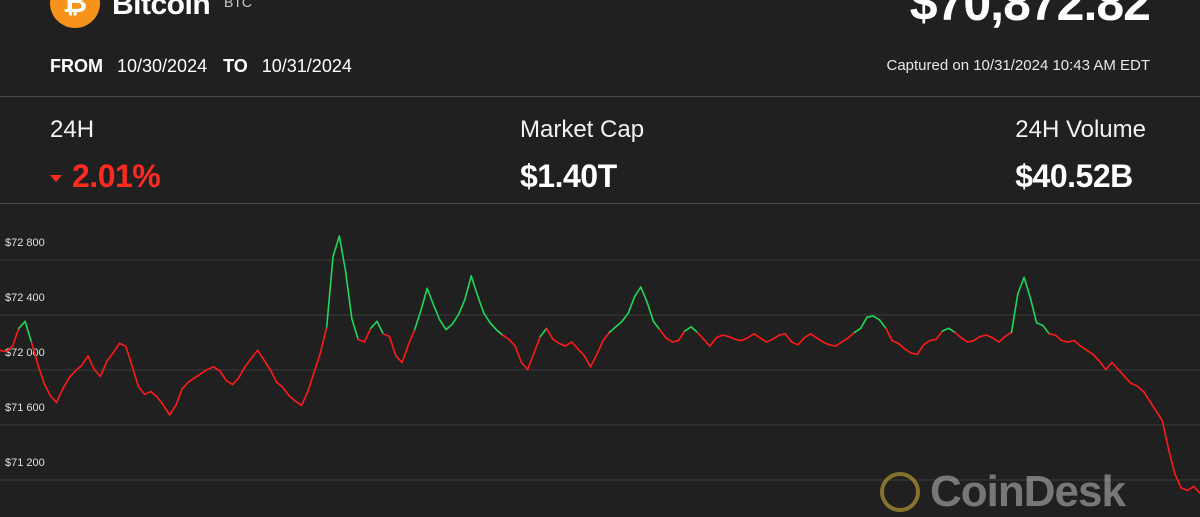 Image resolution: width=1200 pixels, height=517 pixels. What do you see at coordinates (76, 66) in the screenshot?
I see `from-label: FROM` at bounding box center [76, 66].